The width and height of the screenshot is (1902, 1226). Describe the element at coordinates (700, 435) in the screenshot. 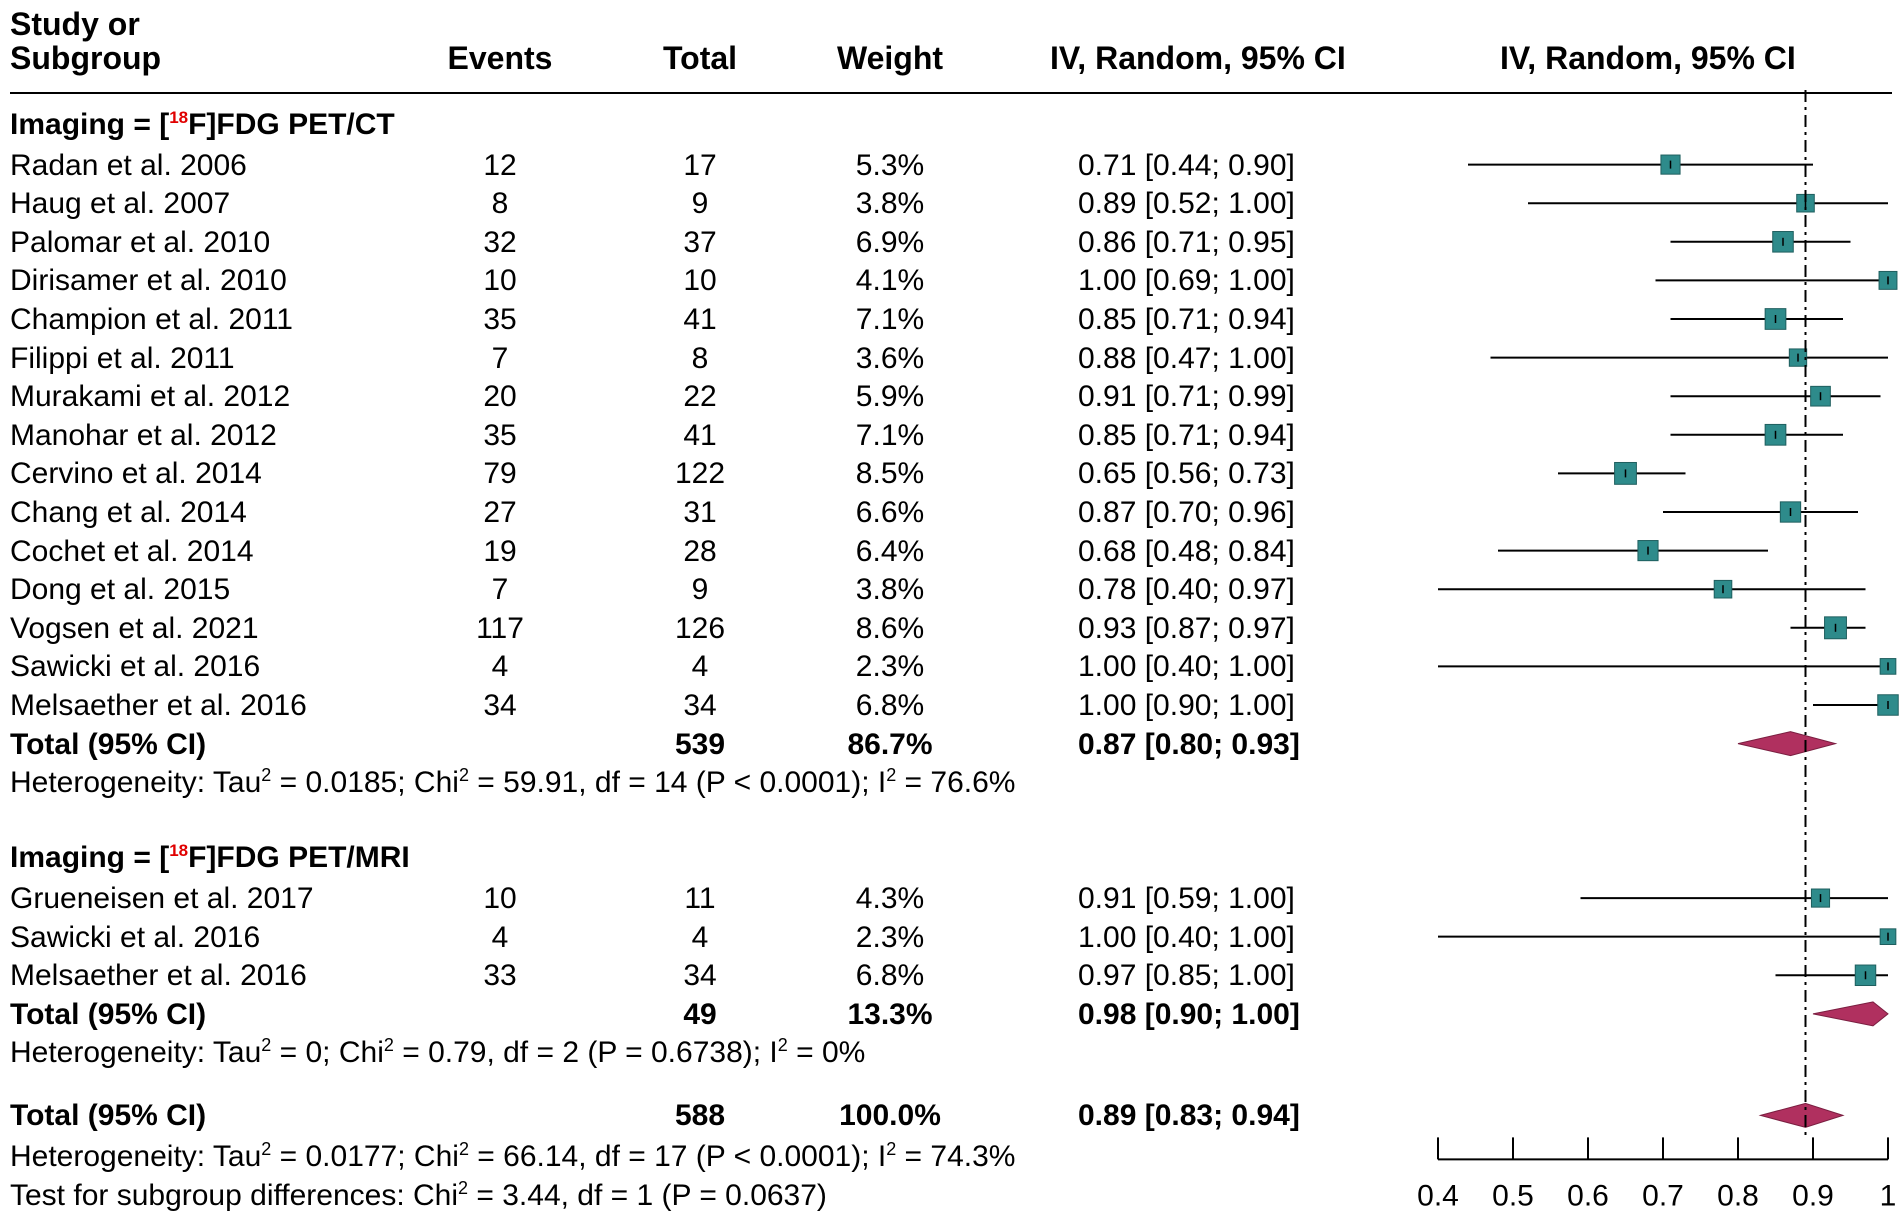

I see `study-total: 41` at that location.